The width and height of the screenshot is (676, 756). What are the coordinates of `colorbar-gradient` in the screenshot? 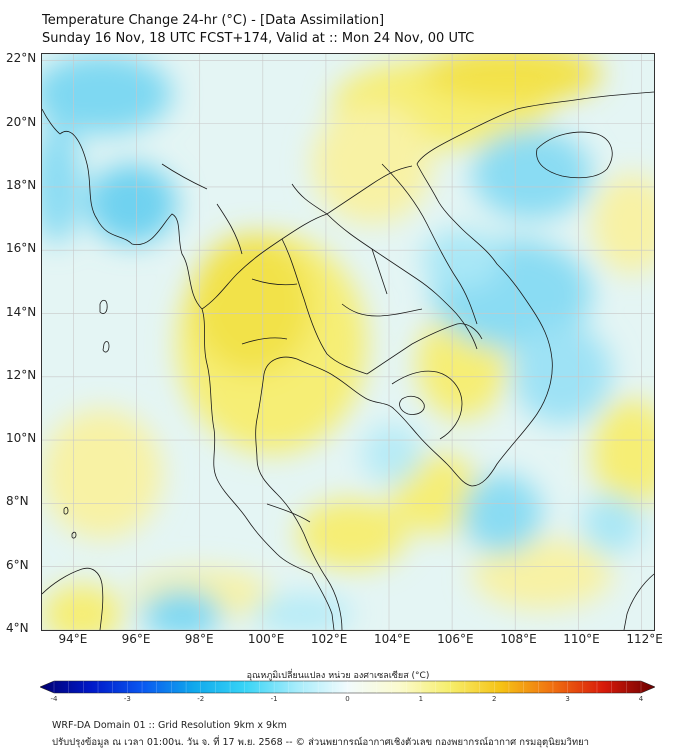 It's located at (347, 687).